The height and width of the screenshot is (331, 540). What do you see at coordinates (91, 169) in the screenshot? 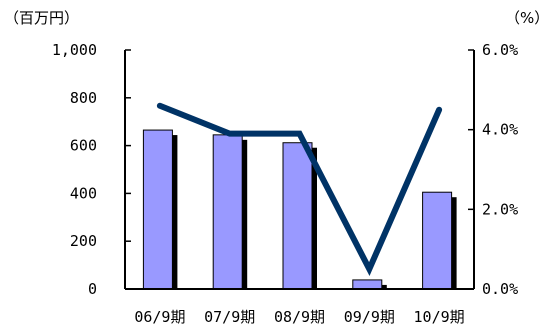
I see `left-axis-ticks: 0 200 400 600 800 1,000` at bounding box center [91, 169].